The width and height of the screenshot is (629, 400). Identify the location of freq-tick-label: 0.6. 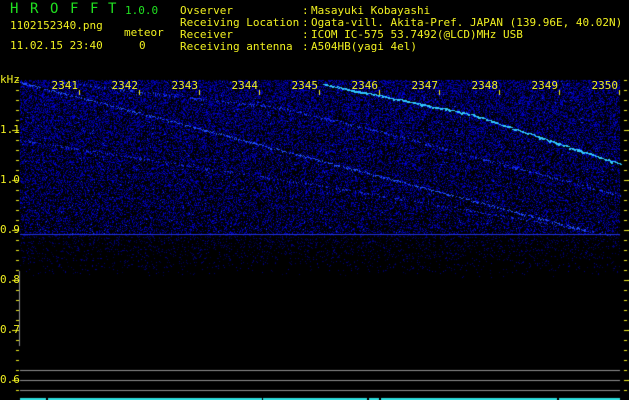
(10, 379).